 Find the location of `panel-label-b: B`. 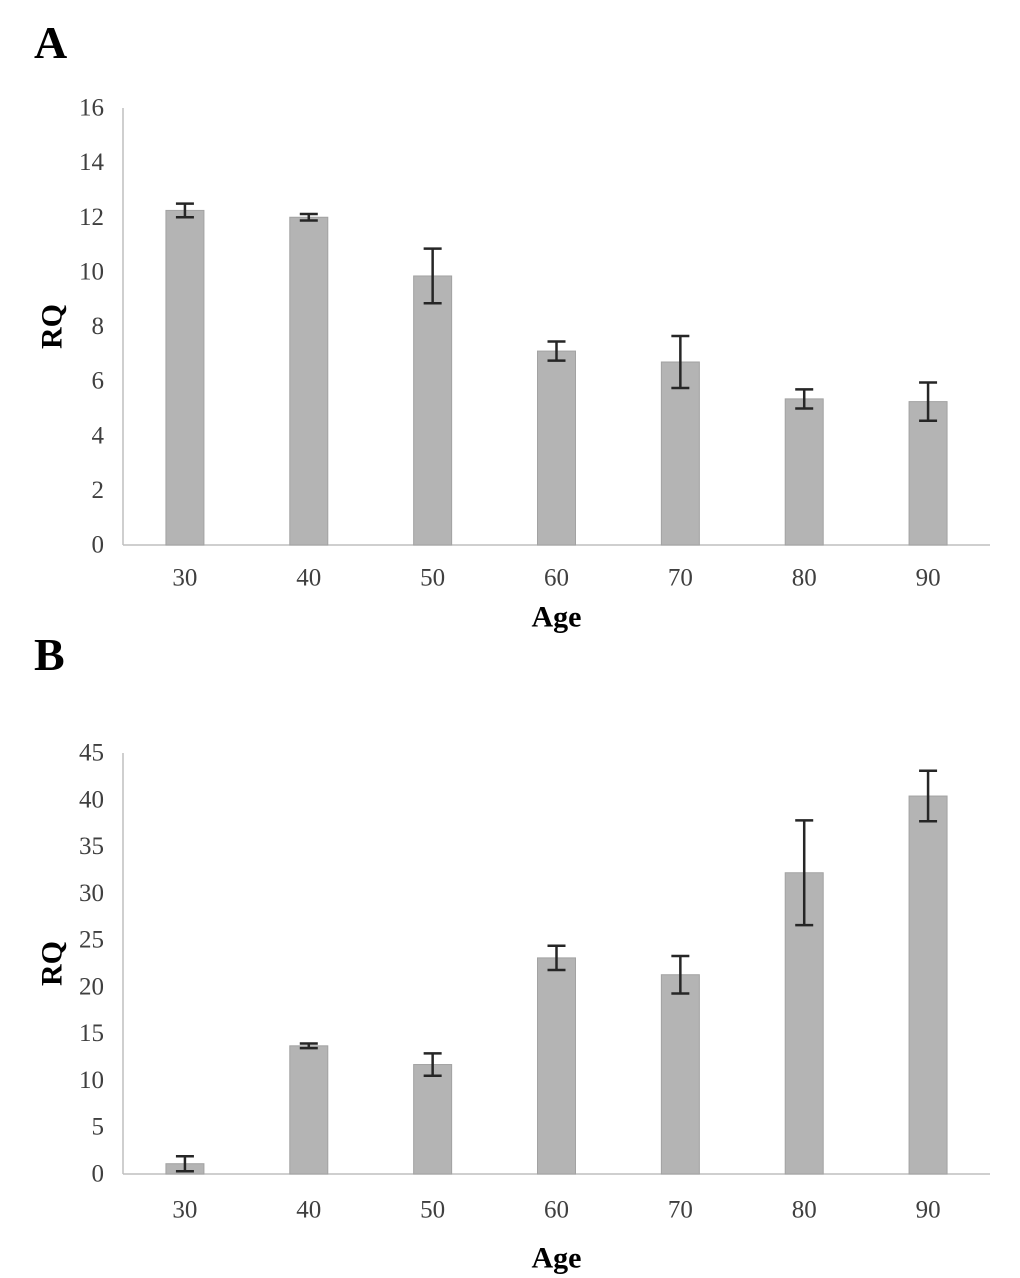

panel-label-b: B is located at coordinates (49, 654).